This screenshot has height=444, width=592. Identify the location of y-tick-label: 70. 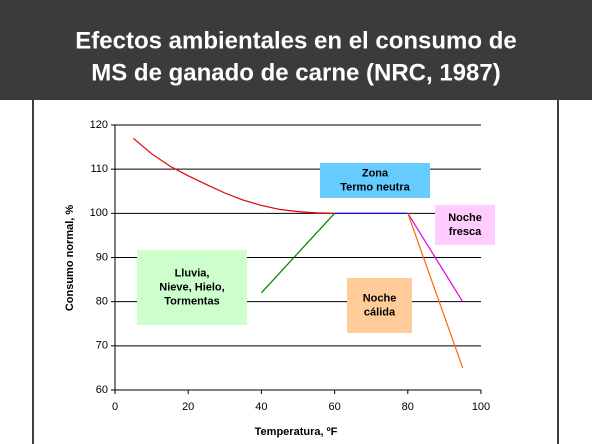
(102, 346).